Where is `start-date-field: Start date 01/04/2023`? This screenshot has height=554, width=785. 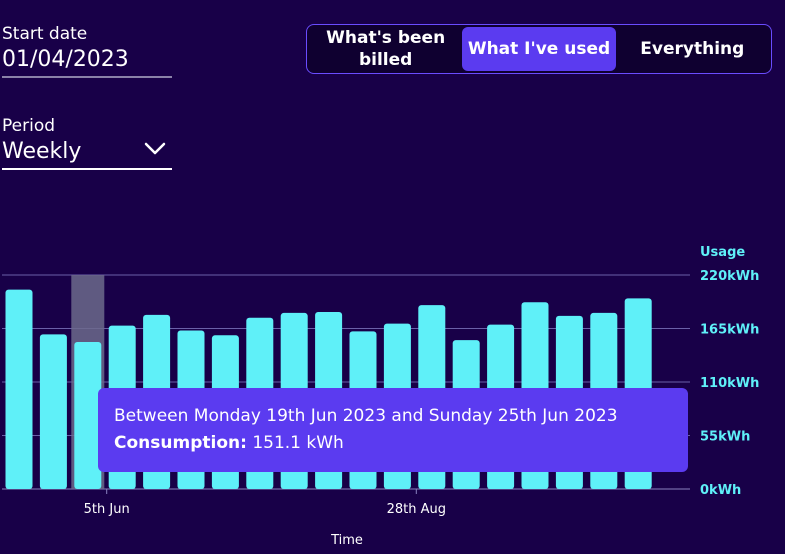
start-date-field: Start date 01/04/2023 is located at coordinates (87, 51).